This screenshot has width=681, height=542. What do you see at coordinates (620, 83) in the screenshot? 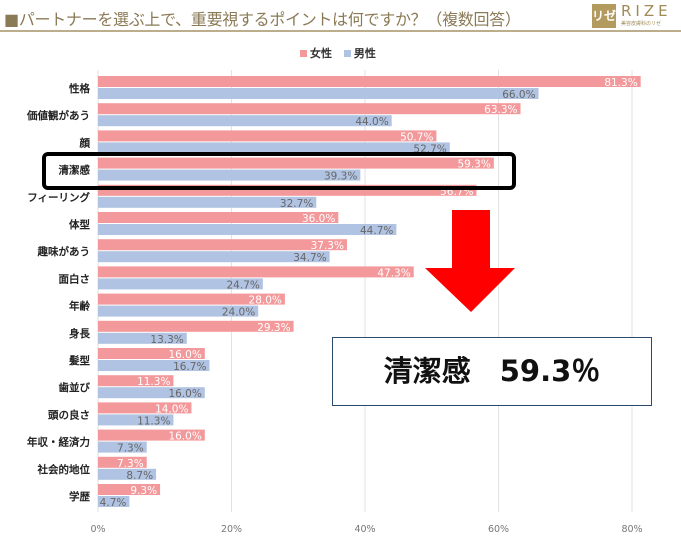
I see `data-label-female: 81.3%` at bounding box center [620, 83].